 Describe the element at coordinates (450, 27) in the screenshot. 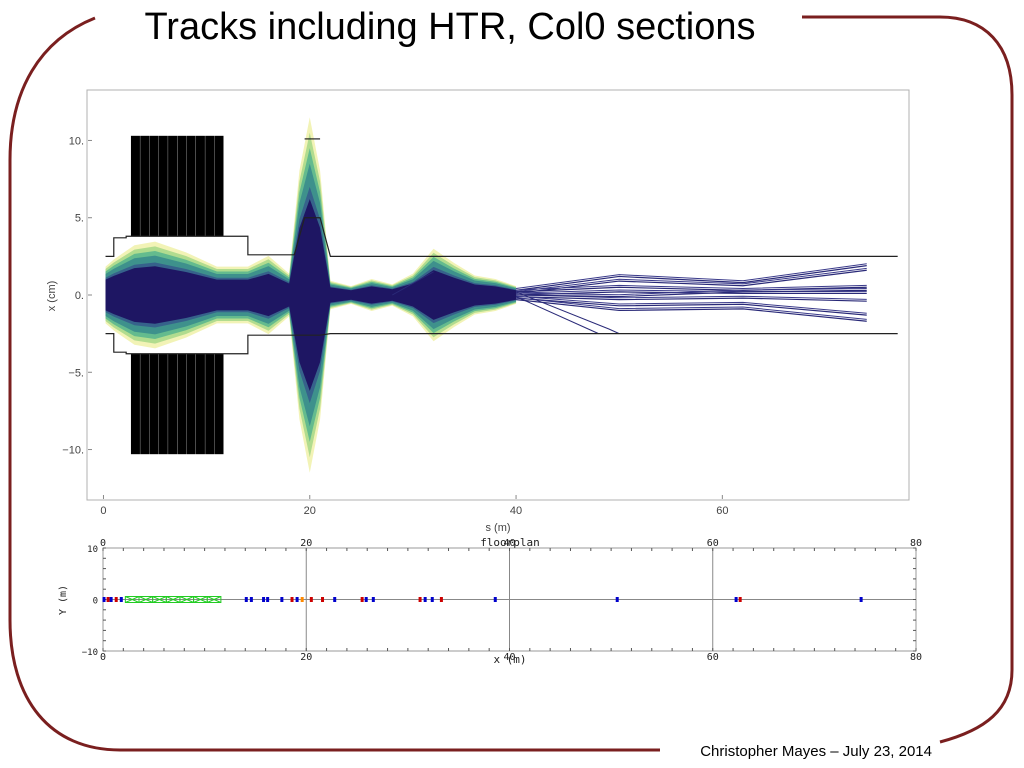

I see `slide-title: Tracks including HTR, Col0 sections` at that location.